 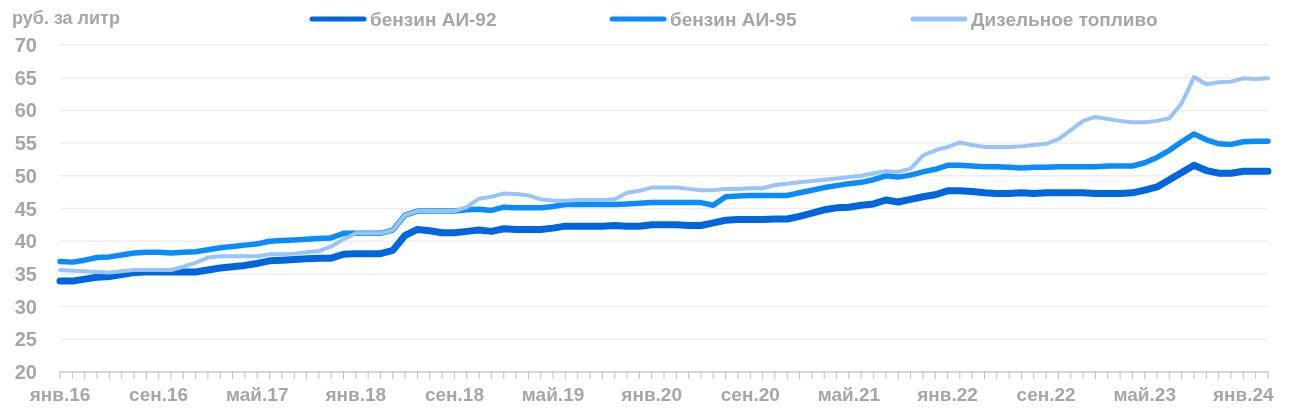 I want to click on y-tick-label: 70, so click(x=25, y=45).